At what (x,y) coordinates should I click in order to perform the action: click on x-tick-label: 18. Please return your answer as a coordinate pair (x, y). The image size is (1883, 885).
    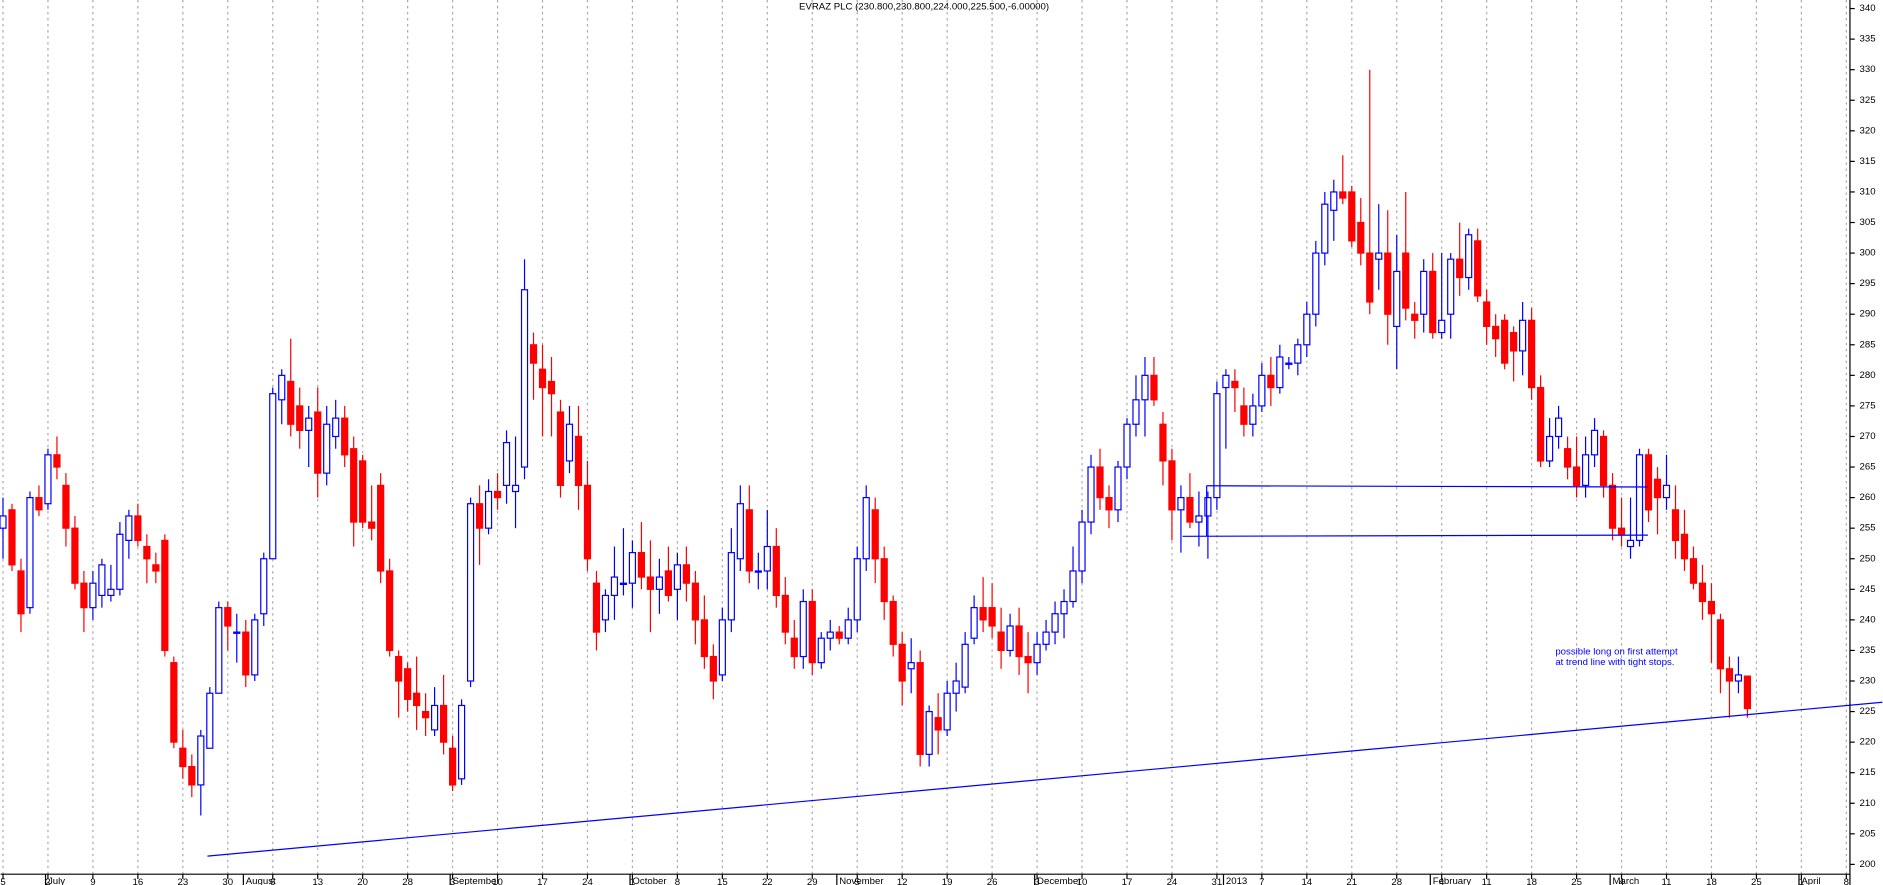
    Looking at the image, I should click on (1711, 881).